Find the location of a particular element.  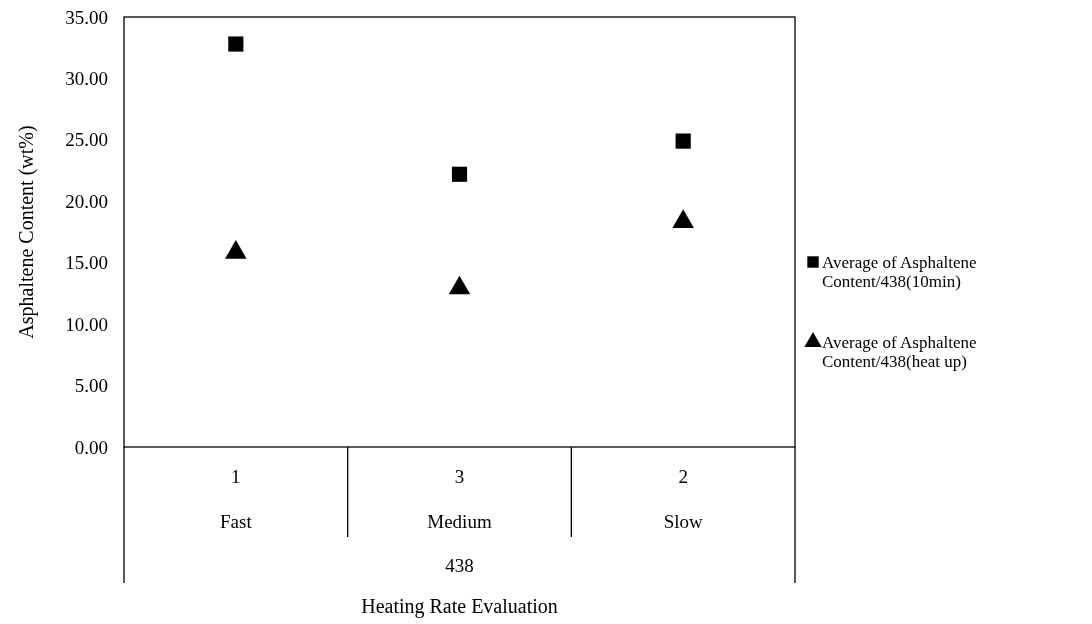

x-tick-label: Fast is located at coordinates (236, 521).